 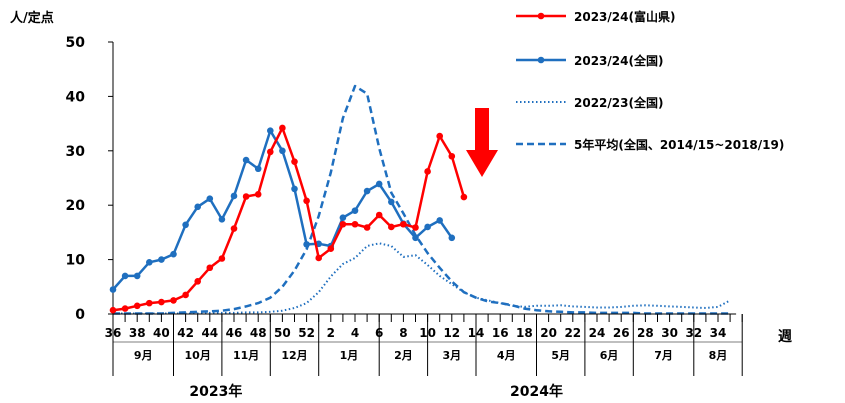 What do you see at coordinates (76, 43) in the screenshot?
I see `y-tick-label: 50` at bounding box center [76, 43].